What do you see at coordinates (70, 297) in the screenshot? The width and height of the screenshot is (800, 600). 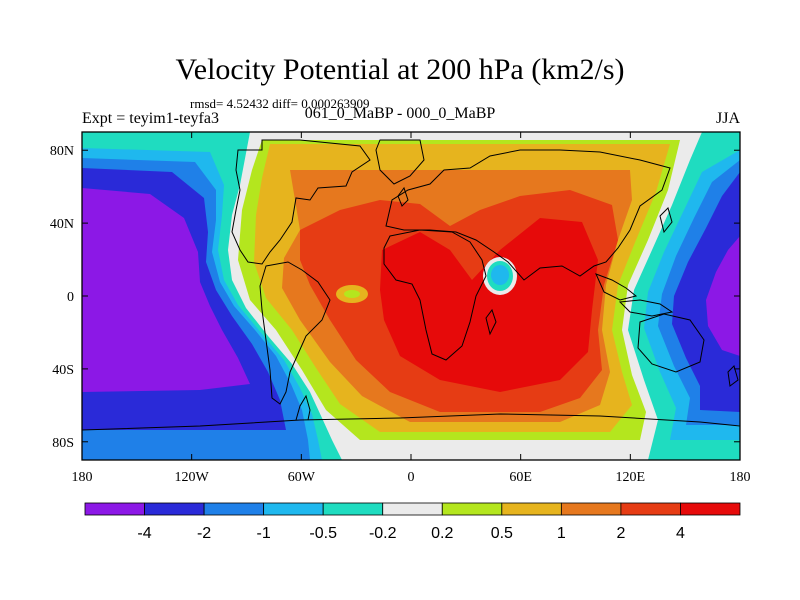 I see `y-tick-label-2: 0` at bounding box center [70, 297].